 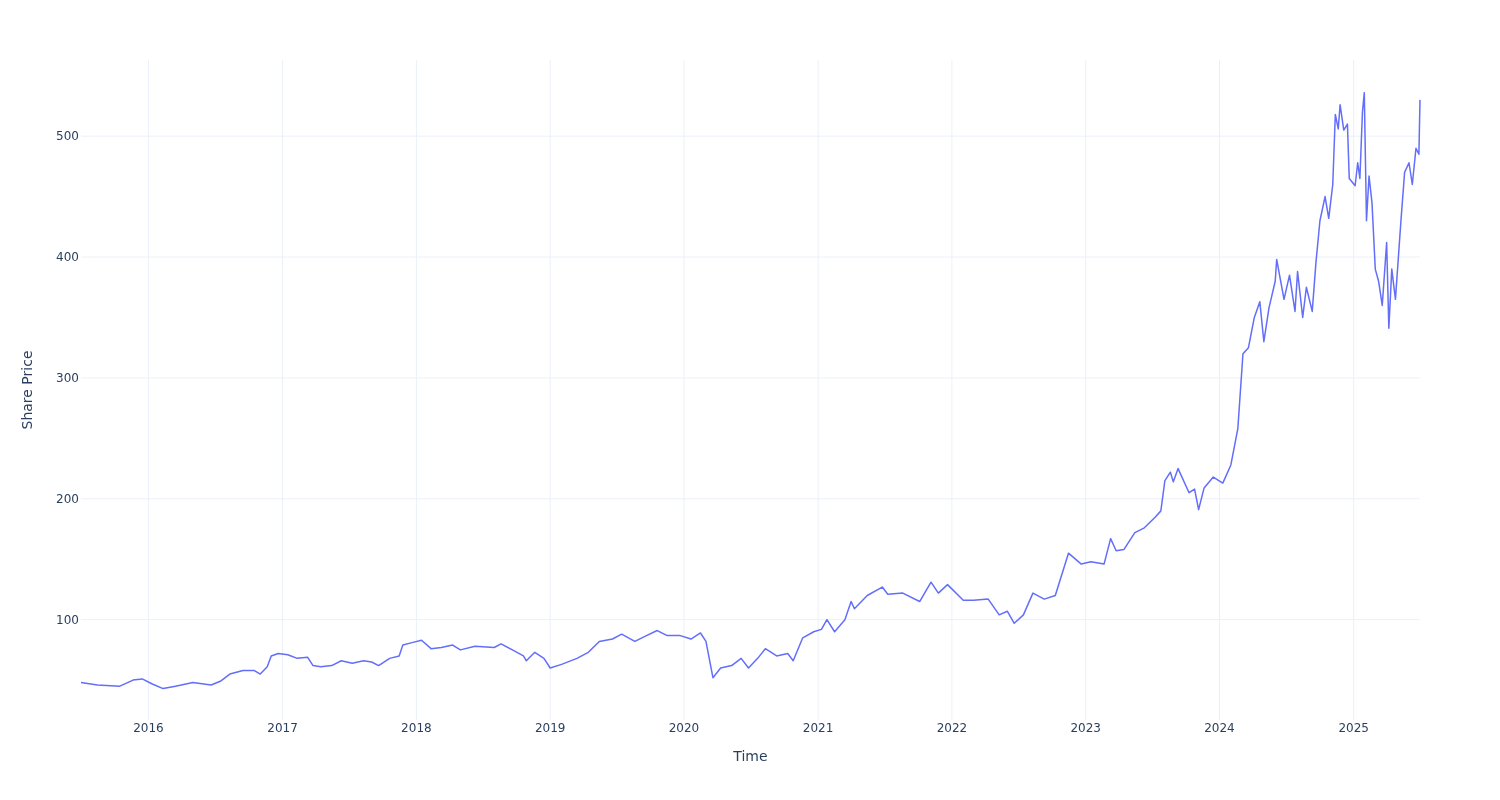 What do you see at coordinates (416, 728) in the screenshot?
I see `x-tick-label: 2018` at bounding box center [416, 728].